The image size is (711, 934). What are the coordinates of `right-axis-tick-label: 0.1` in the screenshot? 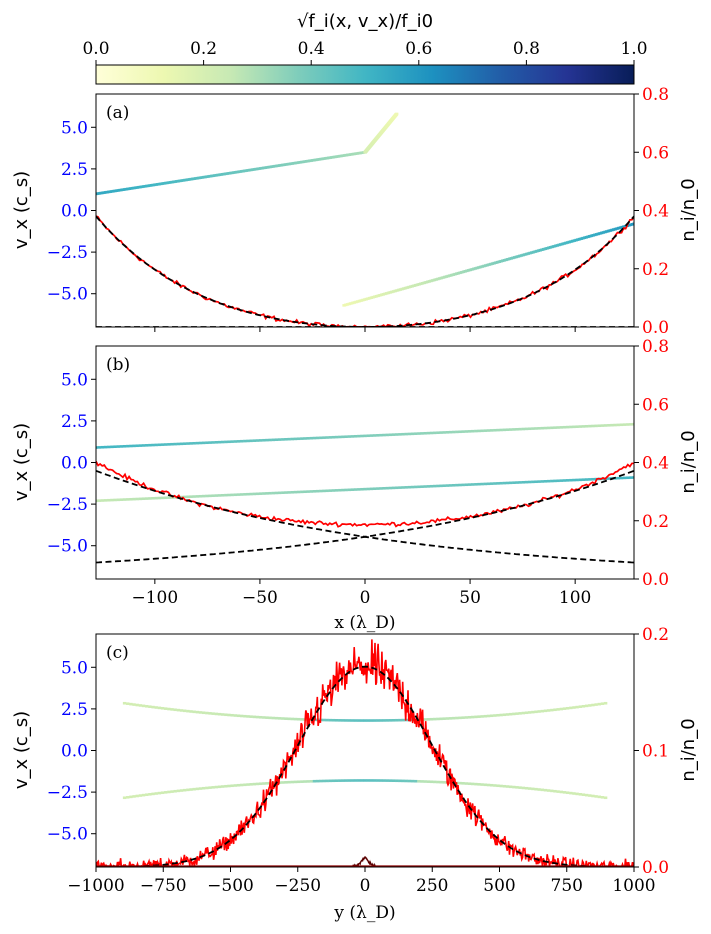 It's located at (655, 752).